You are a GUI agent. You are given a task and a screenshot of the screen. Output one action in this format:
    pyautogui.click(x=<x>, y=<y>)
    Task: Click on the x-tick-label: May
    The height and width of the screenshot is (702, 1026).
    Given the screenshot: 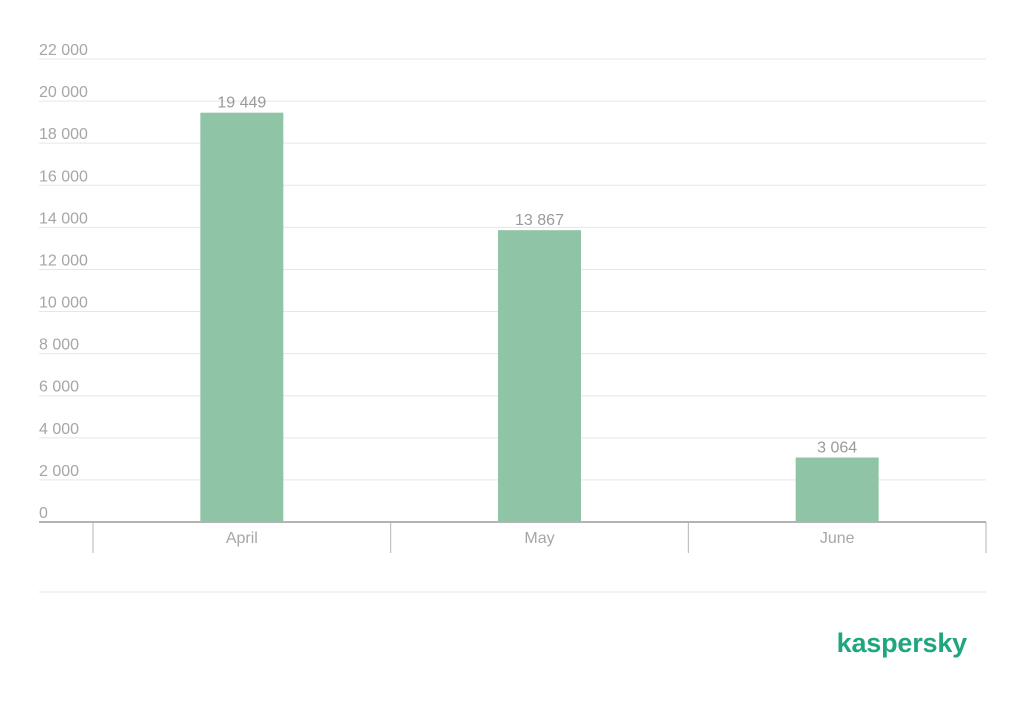 What is the action you would take?
    pyautogui.click(x=539, y=538)
    